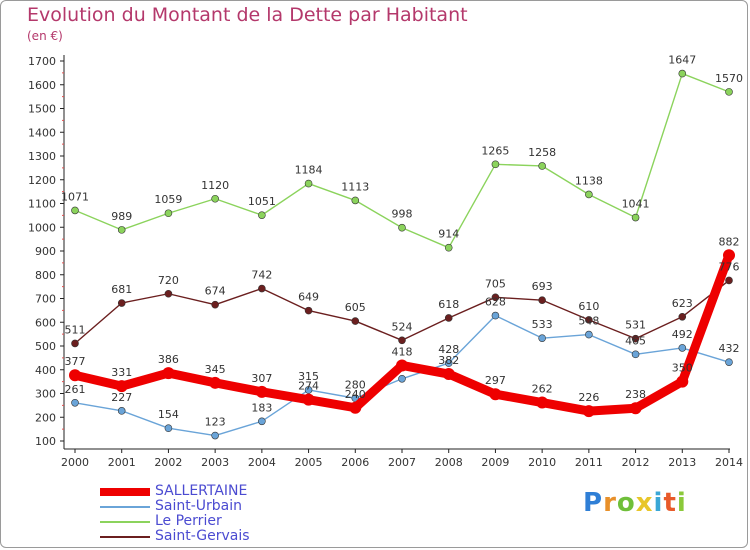  Describe the element at coordinates (729, 78) in the screenshot. I see `data-label: 1570` at that location.